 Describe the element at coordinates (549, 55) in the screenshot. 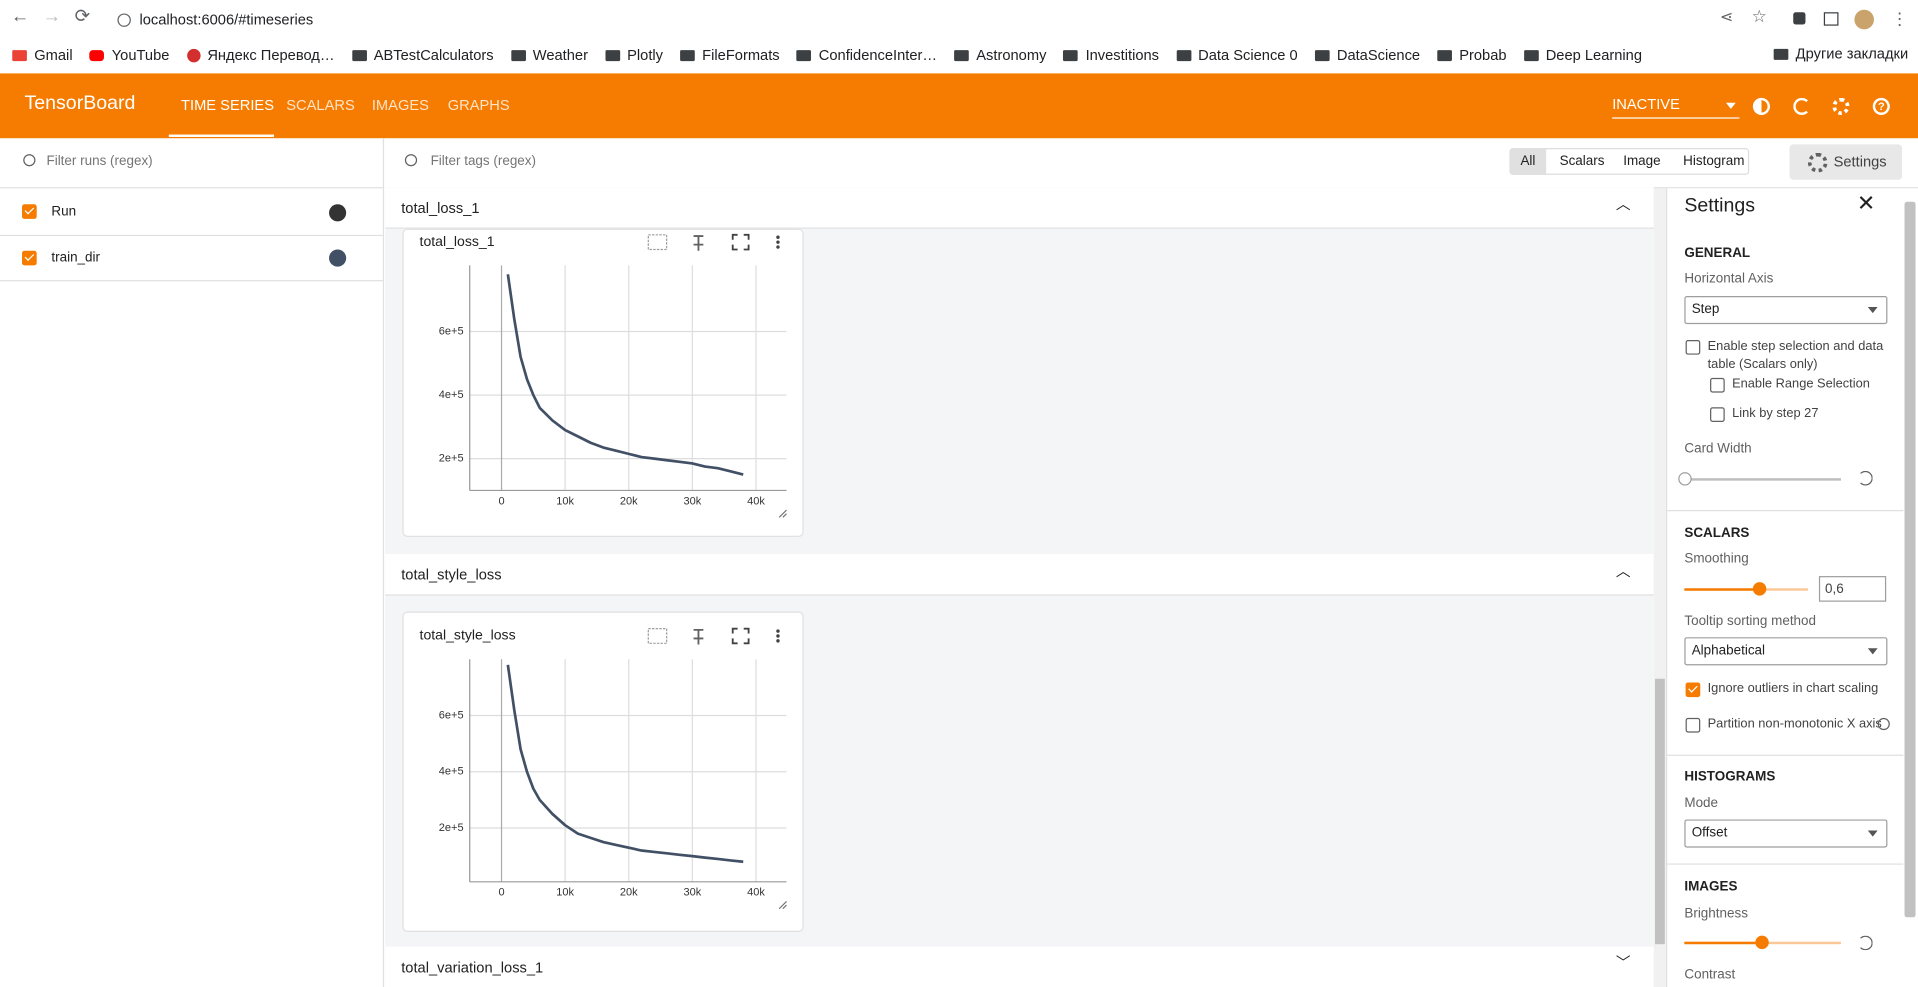

I see `bookmark: Weather` at that location.